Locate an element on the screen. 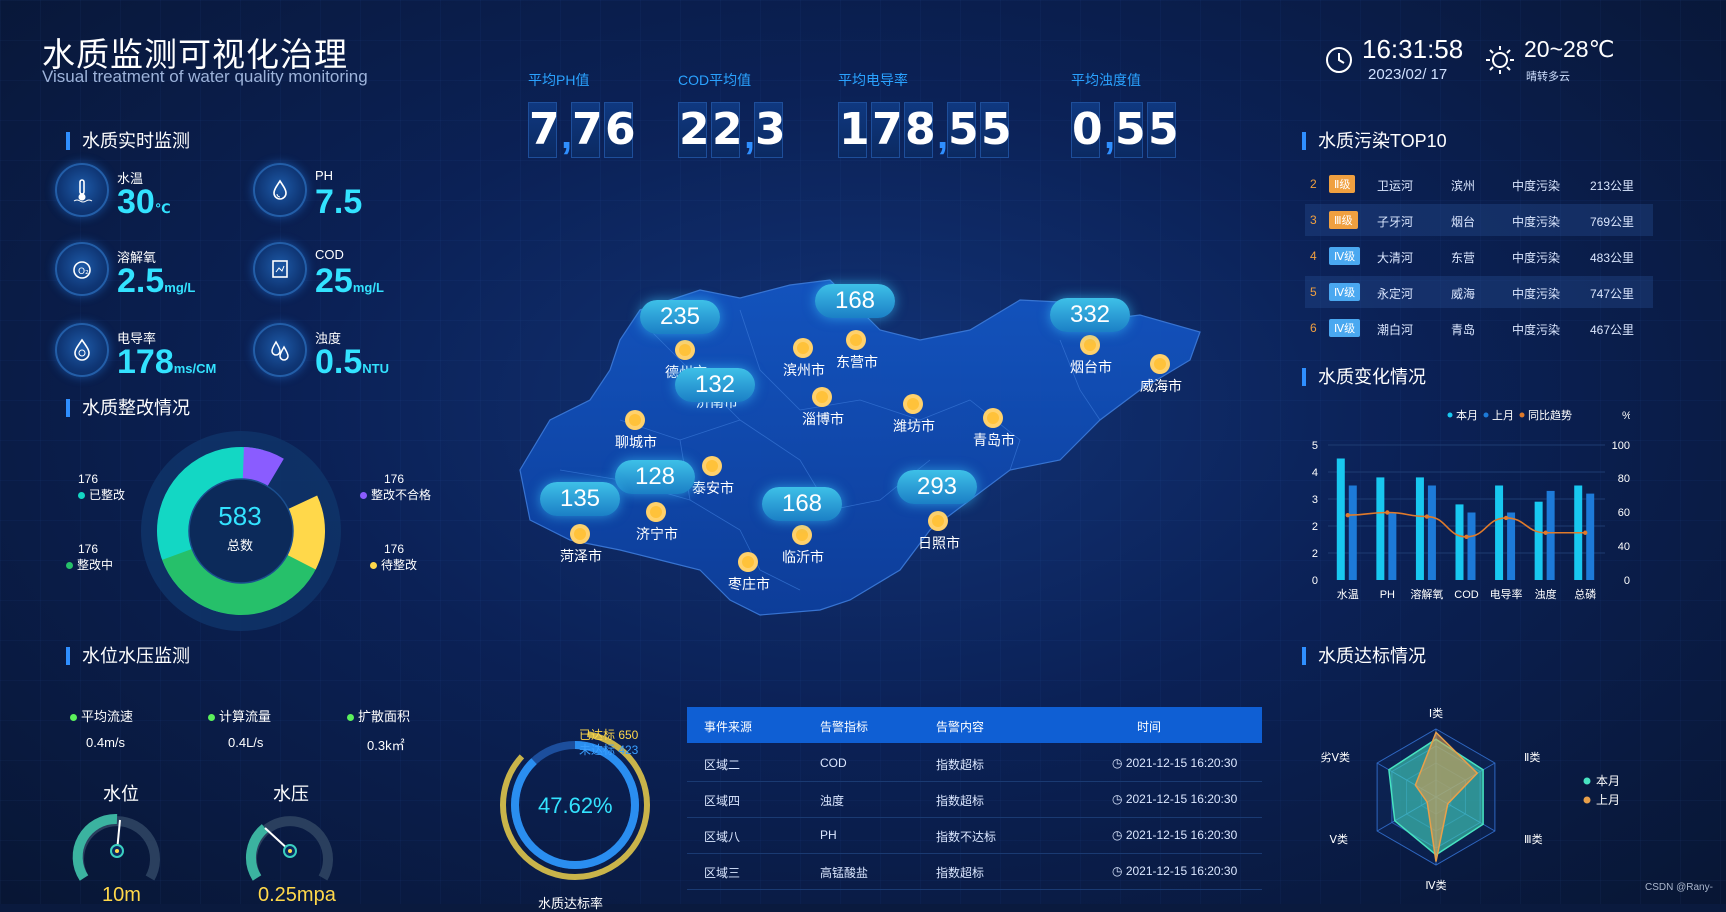 The image size is (1726, 912). top10-row: 5 Ⅳ级 永定河 威海 中度污染 747公里 is located at coordinates (1479, 292).